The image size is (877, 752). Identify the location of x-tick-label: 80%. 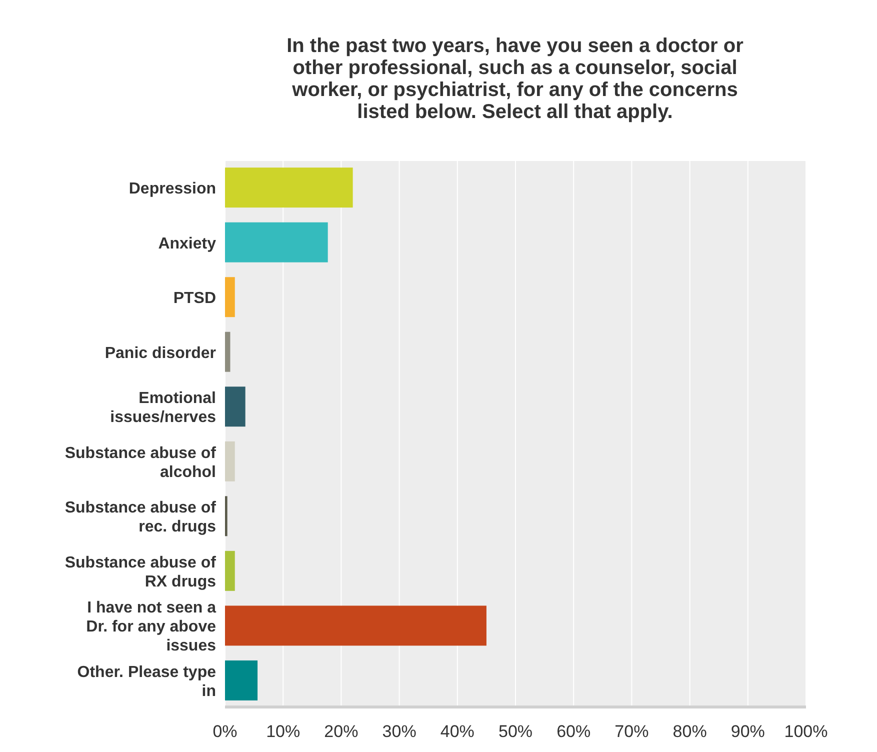
(689, 732).